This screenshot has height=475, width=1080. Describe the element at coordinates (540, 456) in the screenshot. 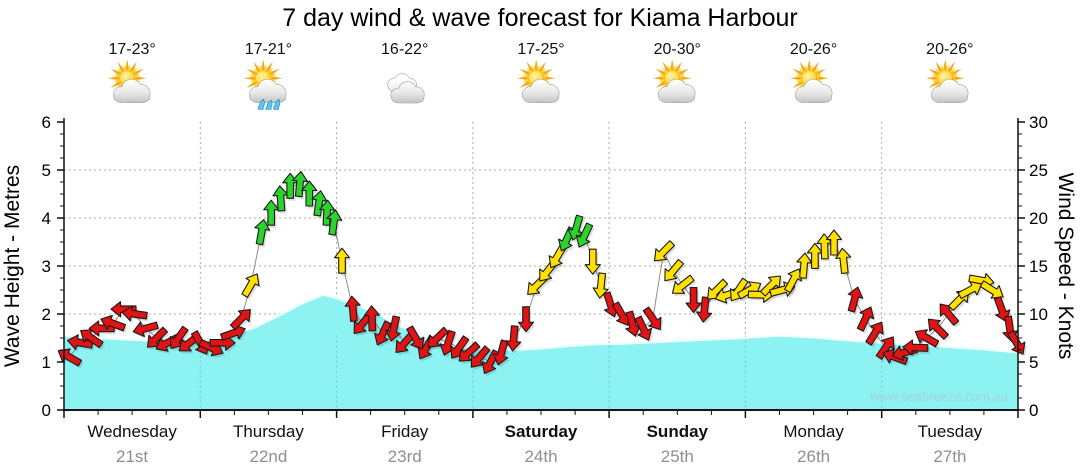

I see `day-date: 24th` at that location.